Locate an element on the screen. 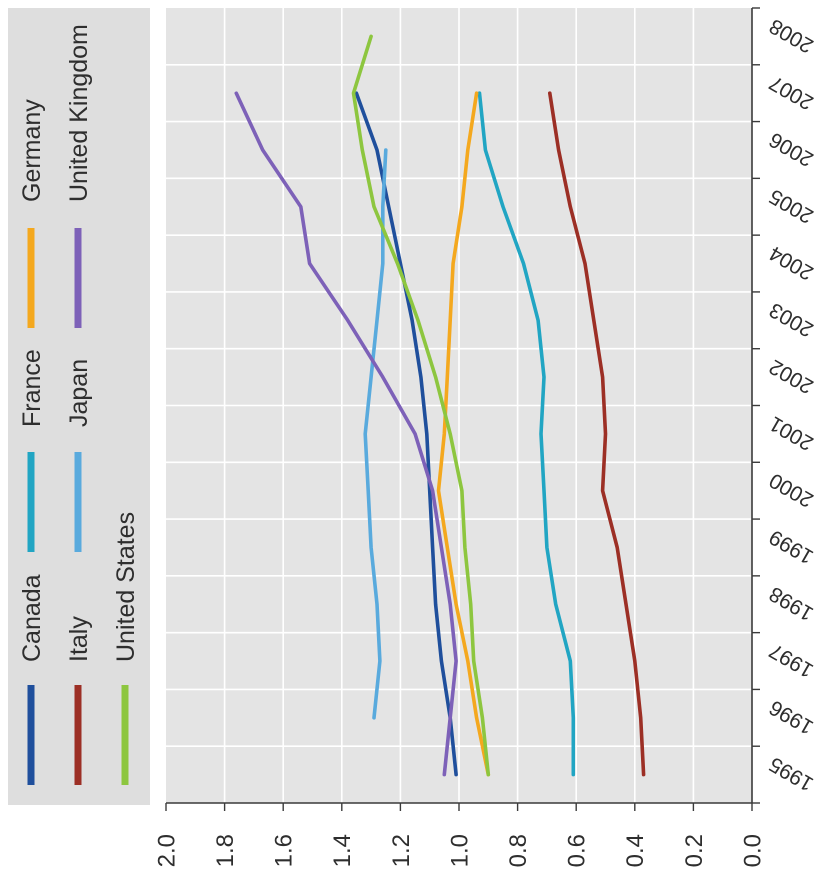 This screenshot has width=823, height=874. legend-label-canada: Canada is located at coordinates (32, 618).